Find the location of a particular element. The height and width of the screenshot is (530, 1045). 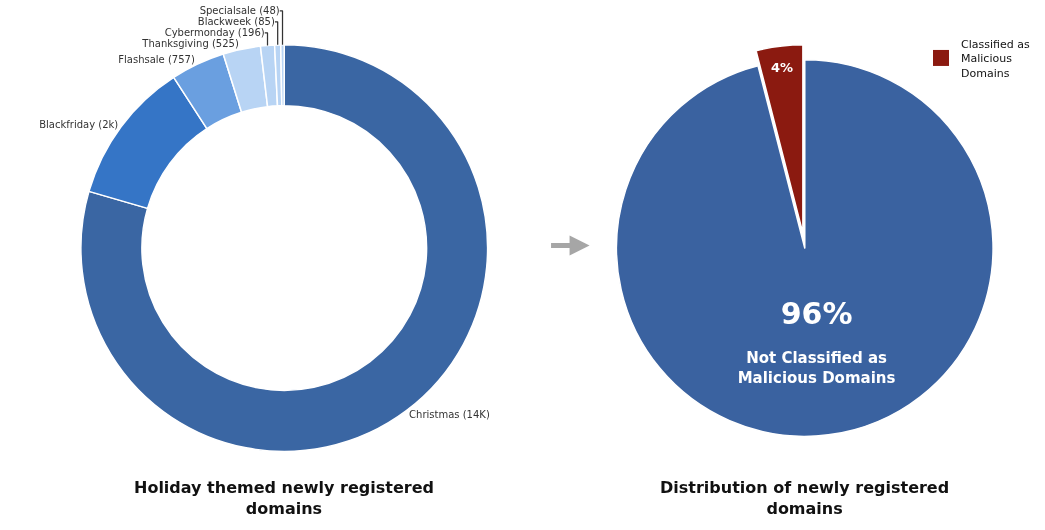

data-label: 96% is located at coordinates (816, 314).